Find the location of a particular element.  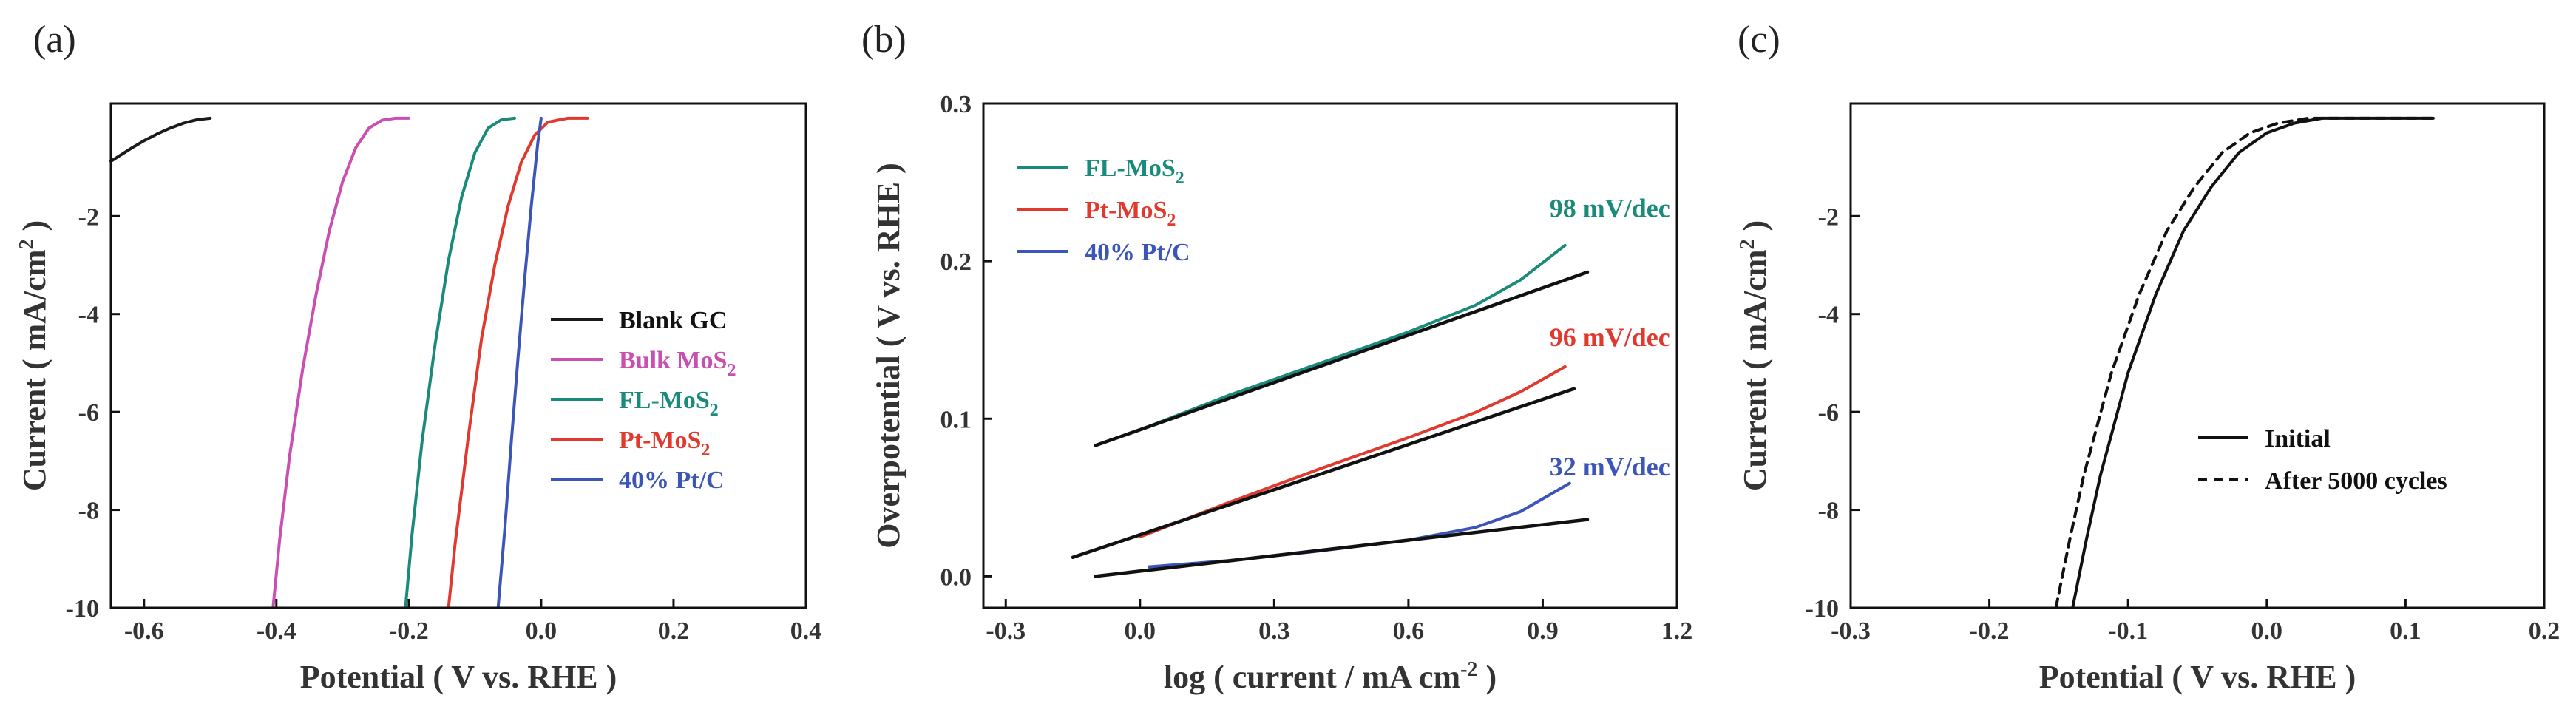

legend: Blank GC Bulk MoS2 FL-MoS2 Pt-MoS2 40% Pt/C is located at coordinates (643, 401).